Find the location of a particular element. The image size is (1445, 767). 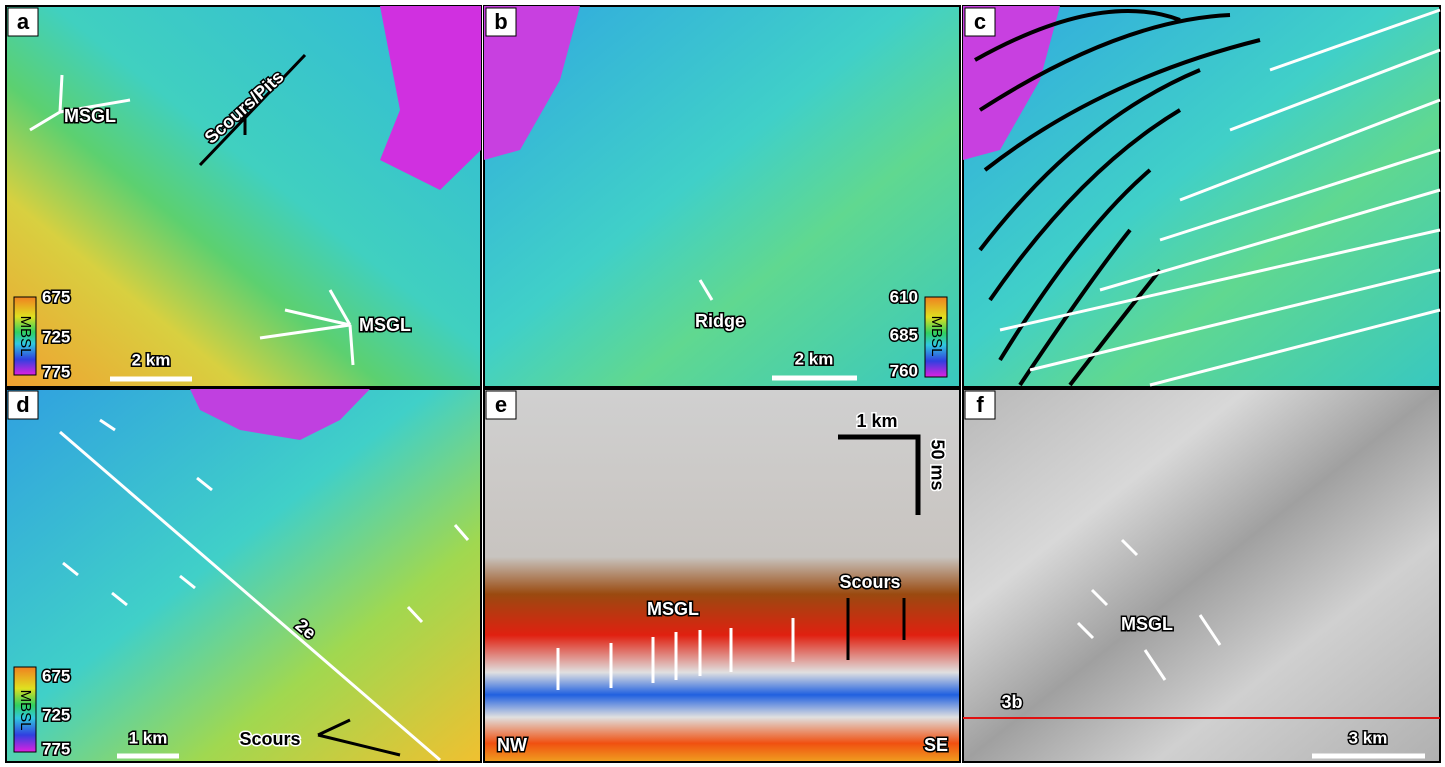

arrow is located at coordinates (706, 290).